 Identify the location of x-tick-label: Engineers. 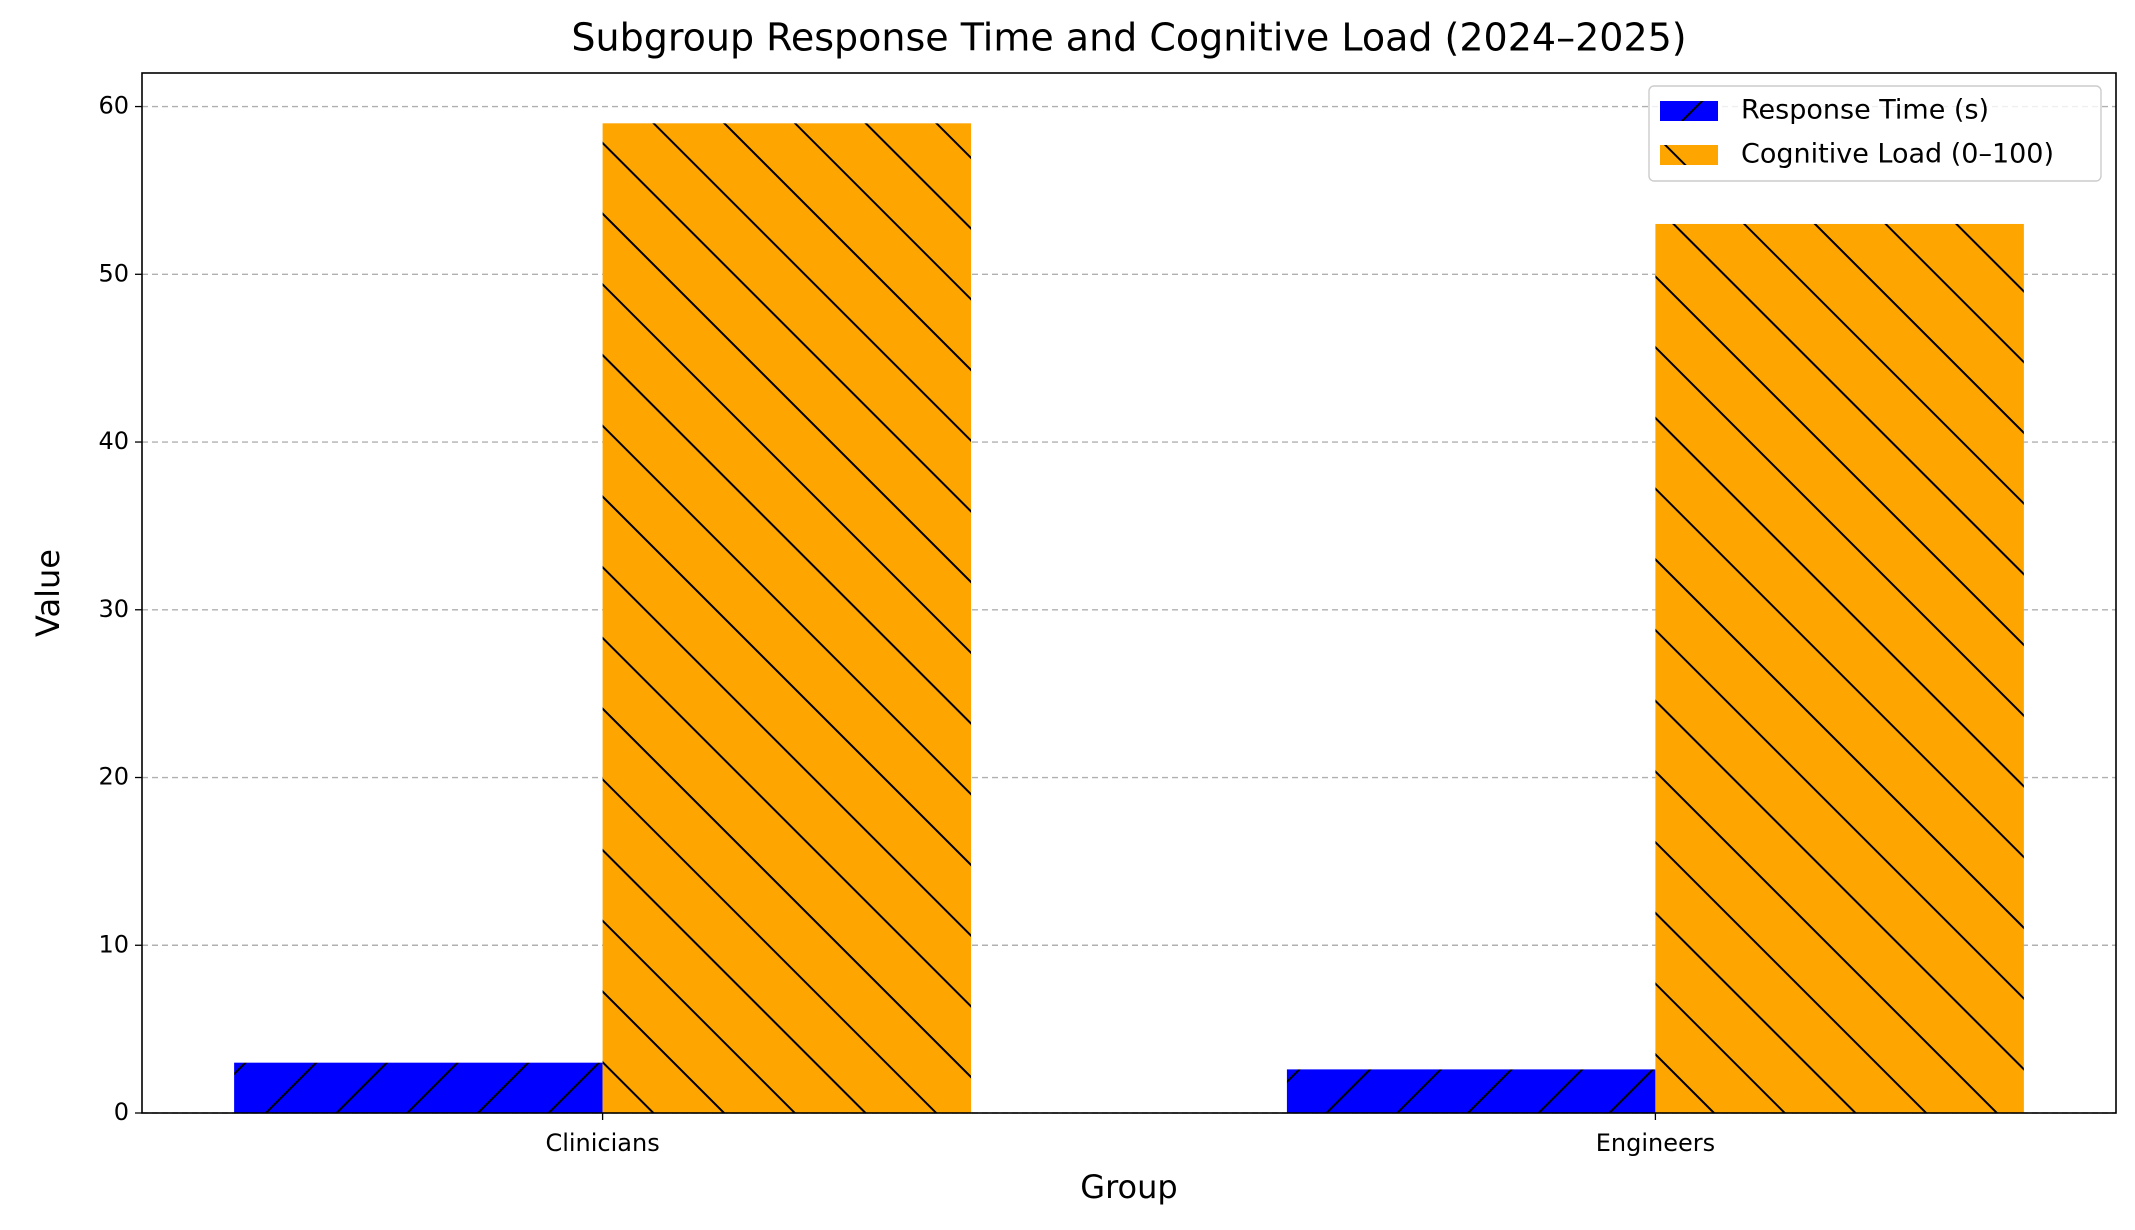
(1655, 1143).